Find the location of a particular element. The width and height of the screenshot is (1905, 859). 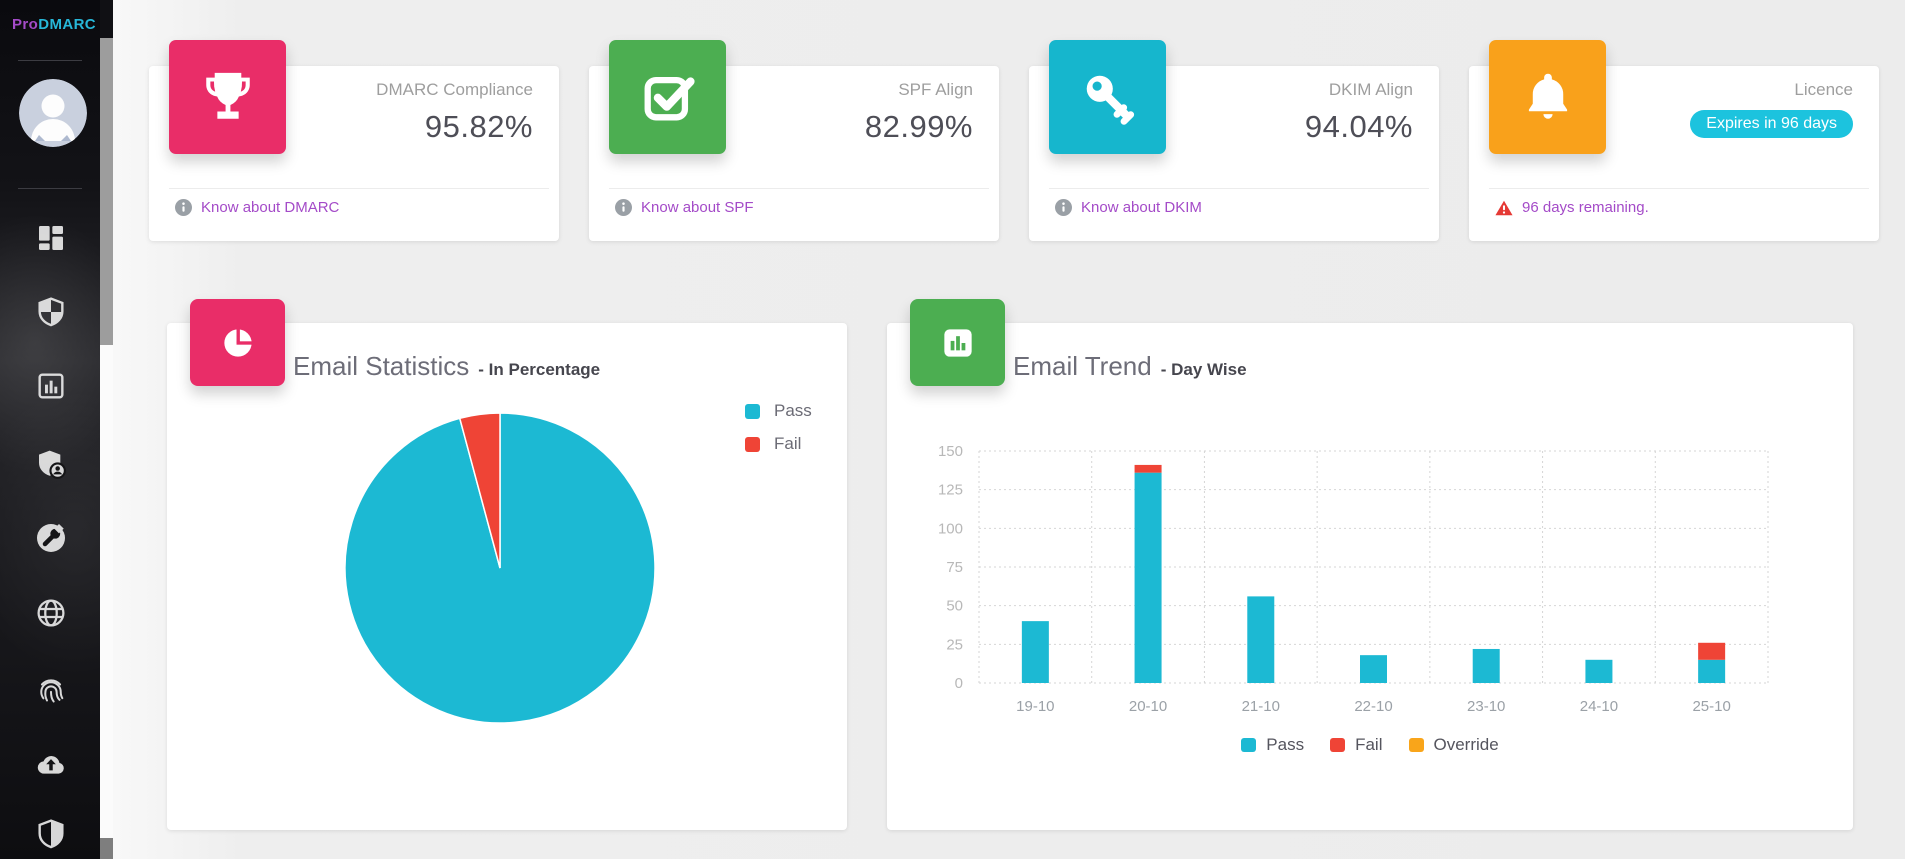

pie-legend: Pass Fail is located at coordinates (778, 434).